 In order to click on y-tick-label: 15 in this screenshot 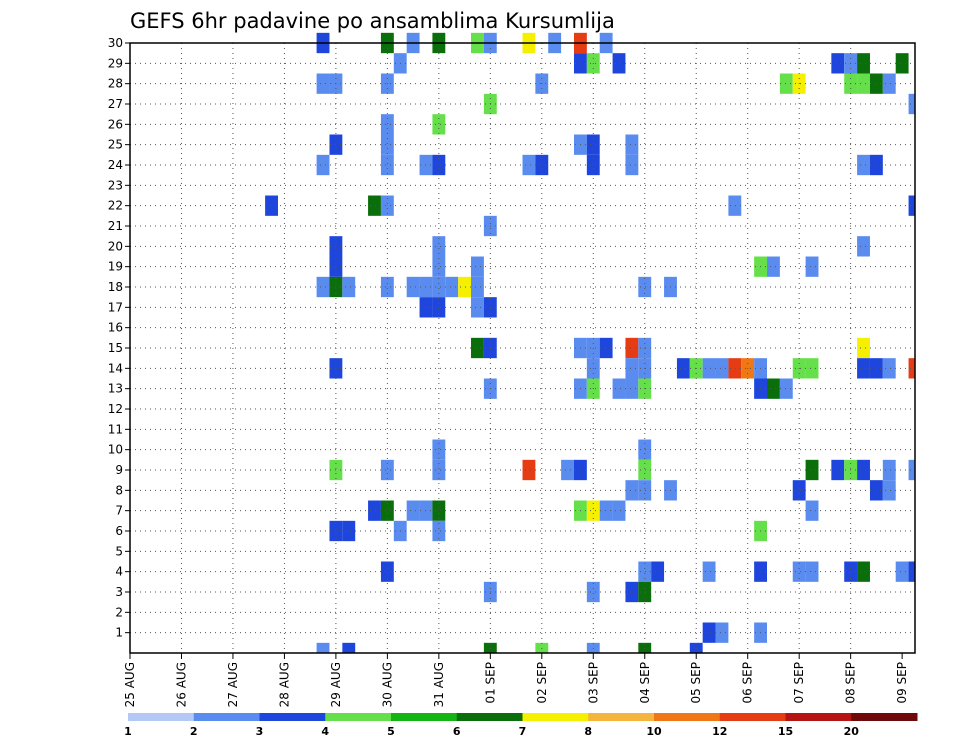, I will do `click(115, 348)`.